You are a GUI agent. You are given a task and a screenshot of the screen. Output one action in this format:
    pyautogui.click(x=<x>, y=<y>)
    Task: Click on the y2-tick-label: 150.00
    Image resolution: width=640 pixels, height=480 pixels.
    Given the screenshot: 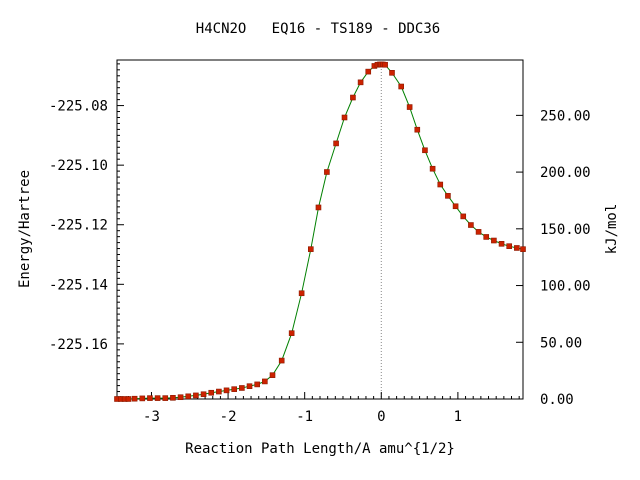 What is the action you would take?
    pyautogui.click(x=565, y=230)
    